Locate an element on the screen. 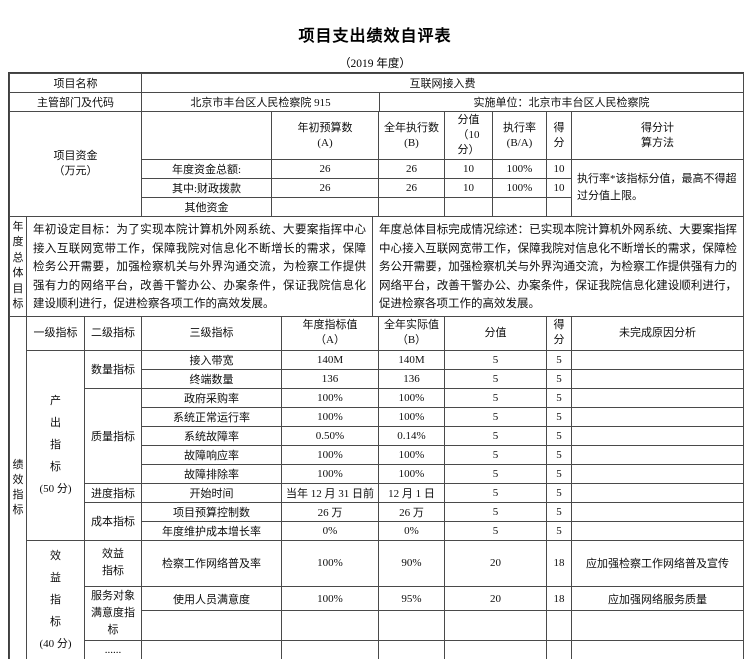 The width and height of the screenshot is (750, 659). actual-b-value: 95% is located at coordinates (411, 598).